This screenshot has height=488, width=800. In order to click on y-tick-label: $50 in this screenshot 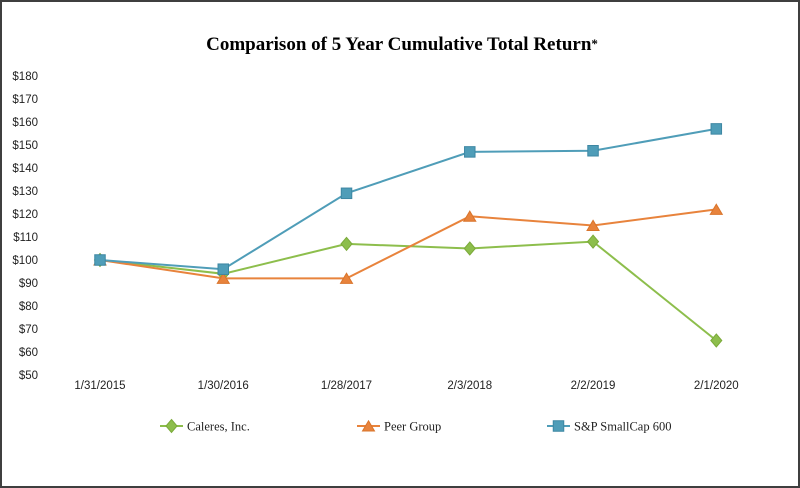, I will do `click(28, 376)`.